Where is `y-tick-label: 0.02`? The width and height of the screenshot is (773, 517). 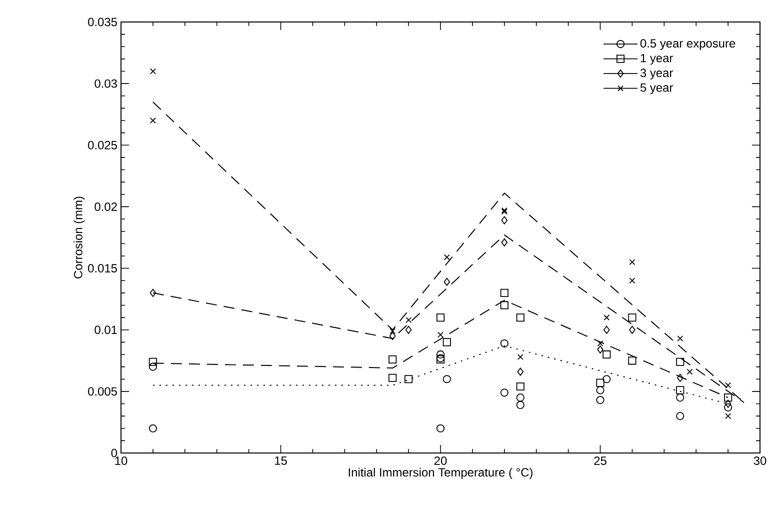
y-tick-label: 0.02 is located at coordinates (105, 206).